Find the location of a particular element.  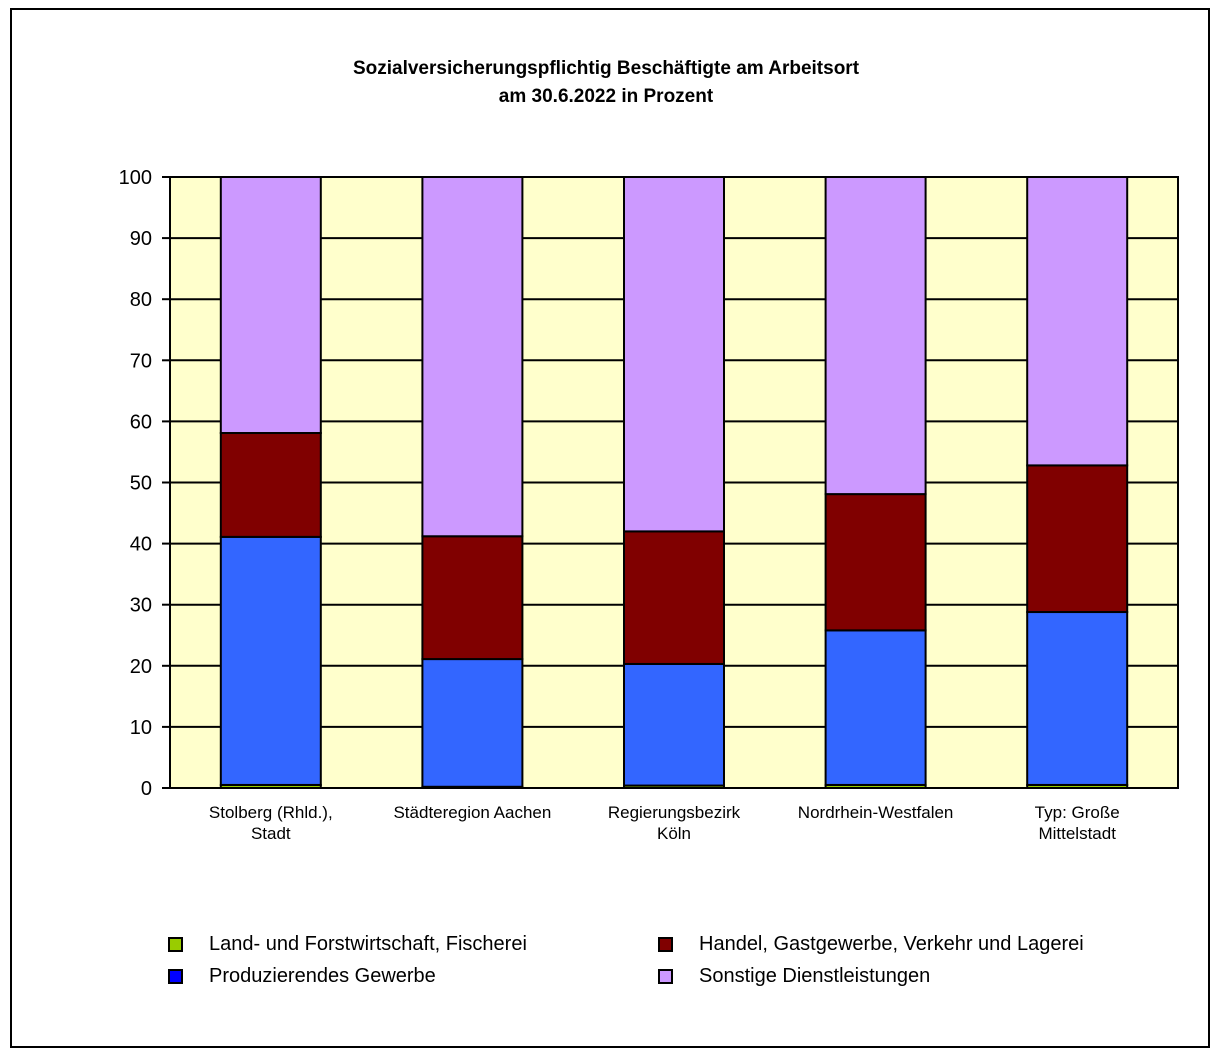

y-tick-label-60: 60 is located at coordinates (141, 422).